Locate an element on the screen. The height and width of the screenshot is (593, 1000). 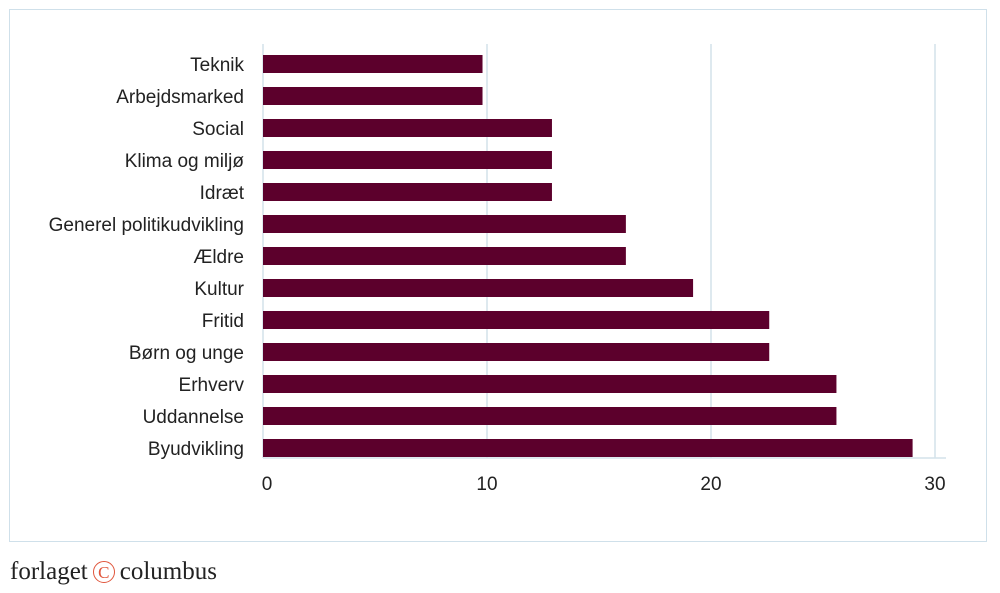
category-label: Ældre is located at coordinates (218, 257).